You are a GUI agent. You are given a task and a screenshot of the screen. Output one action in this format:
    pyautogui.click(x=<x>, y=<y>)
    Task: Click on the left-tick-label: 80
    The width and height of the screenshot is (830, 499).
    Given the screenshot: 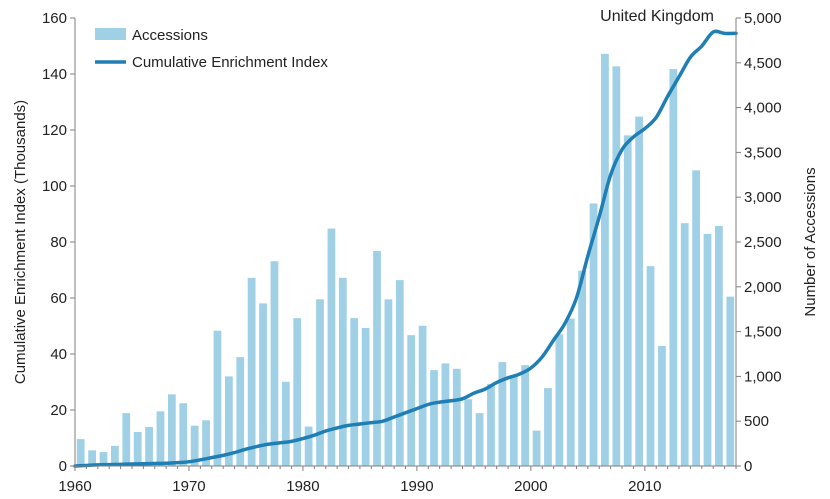 What is the action you would take?
    pyautogui.click(x=58, y=242)
    